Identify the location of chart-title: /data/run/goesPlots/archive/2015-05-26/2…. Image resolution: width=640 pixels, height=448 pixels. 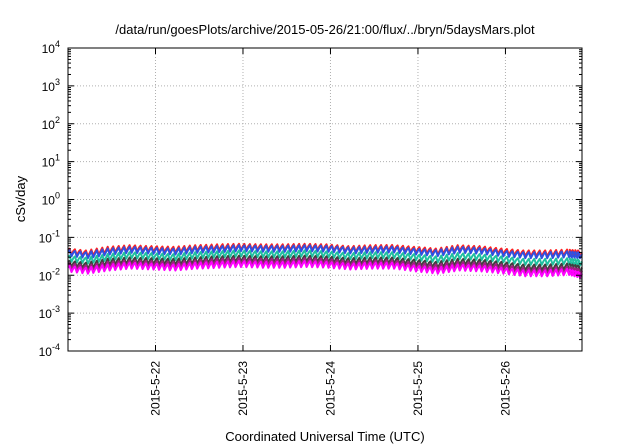
(325, 29).